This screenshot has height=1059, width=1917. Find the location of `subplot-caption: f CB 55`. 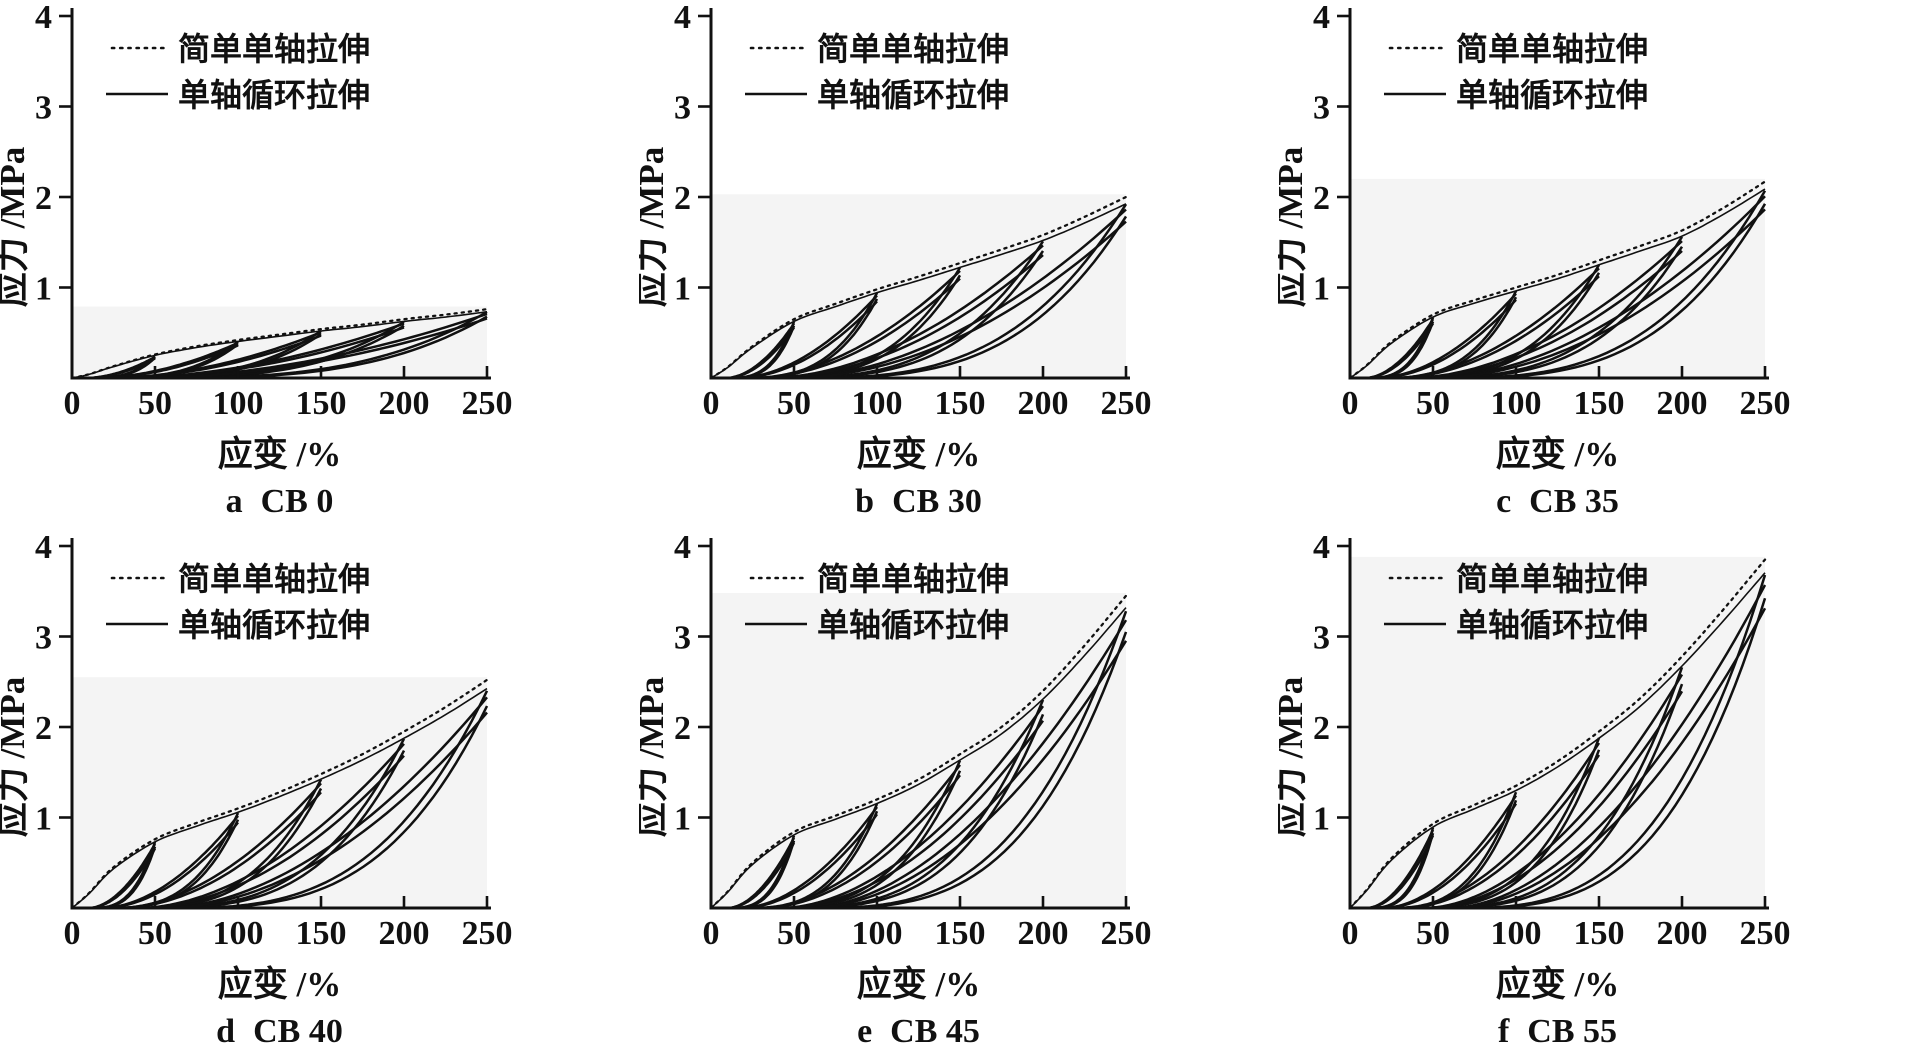

subplot-caption: f CB 55 is located at coordinates (1557, 1031).